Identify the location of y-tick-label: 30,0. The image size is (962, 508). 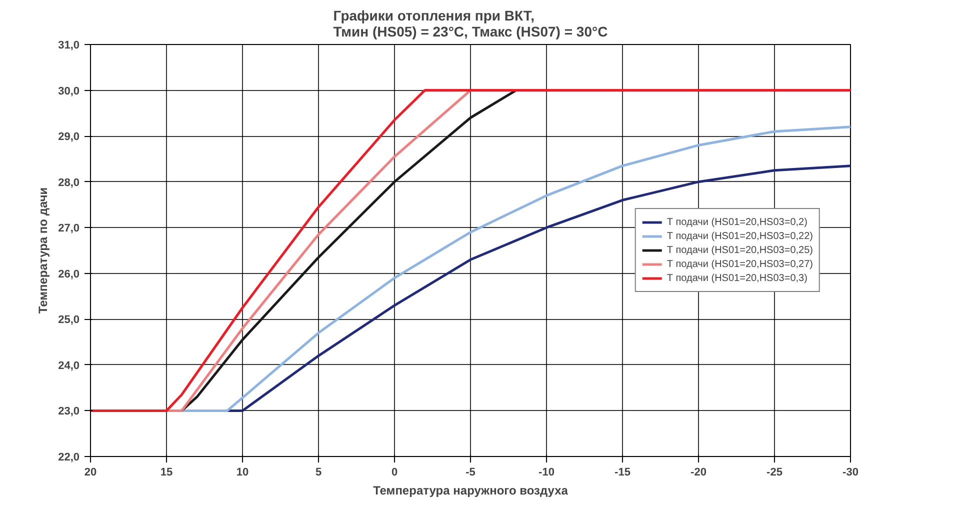
(69, 91).